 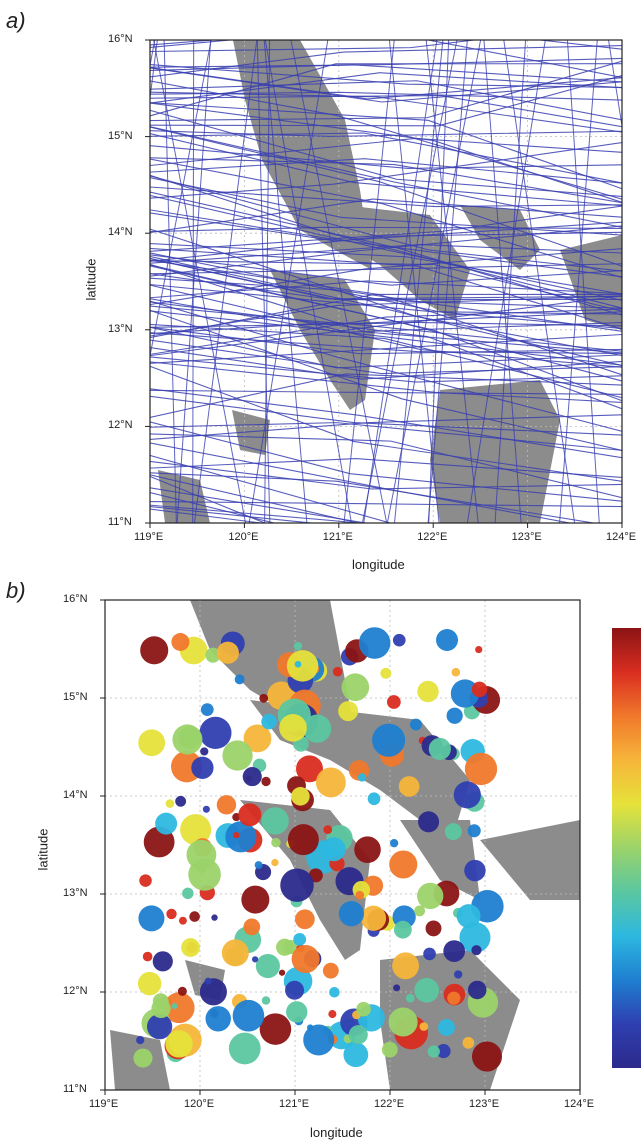 What do you see at coordinates (526, 537) in the screenshot?
I see `lon-tick-label: 123°E` at bounding box center [526, 537].